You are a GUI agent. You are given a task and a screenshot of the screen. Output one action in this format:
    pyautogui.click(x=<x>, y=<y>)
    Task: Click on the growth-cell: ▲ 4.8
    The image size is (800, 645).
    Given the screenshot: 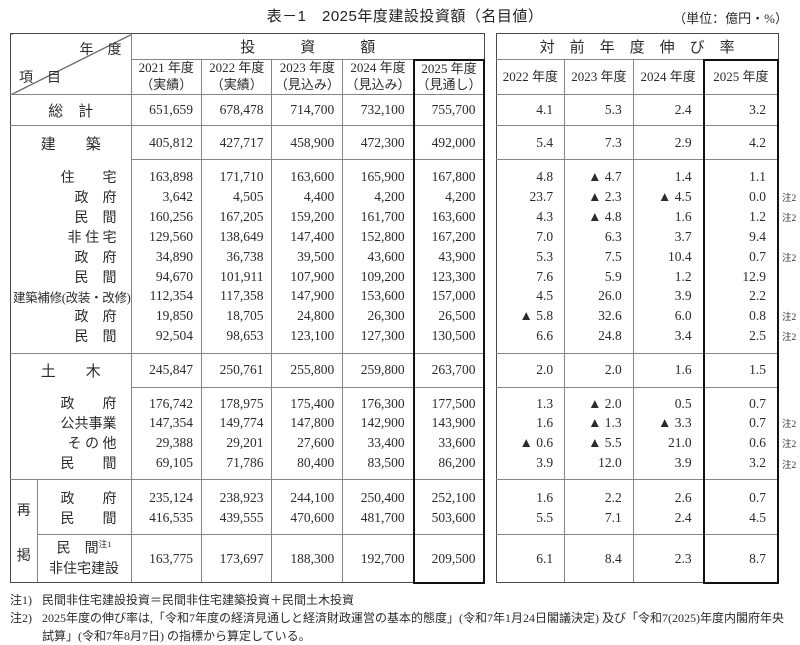 What is the action you would take?
    pyautogui.click(x=599, y=217)
    